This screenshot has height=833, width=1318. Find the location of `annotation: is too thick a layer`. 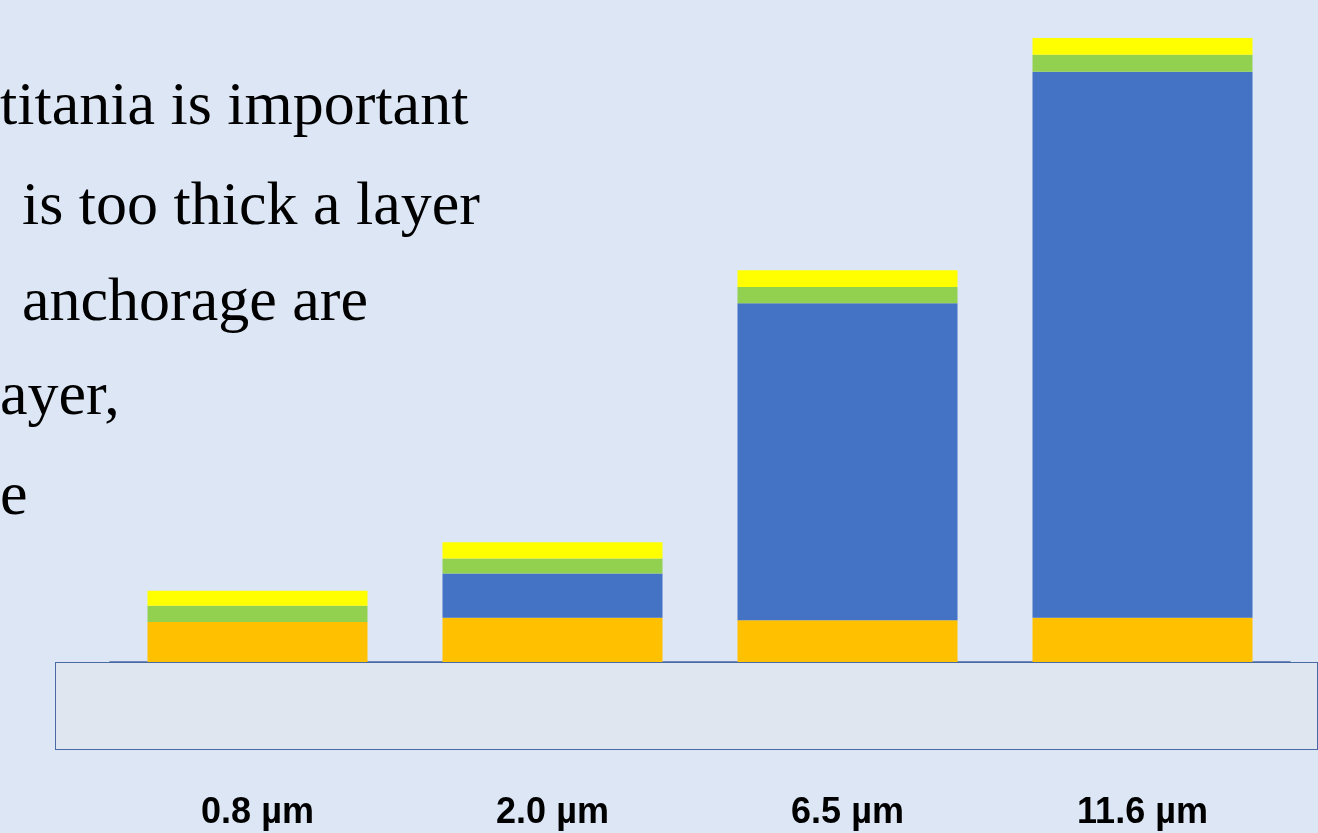

annotation: is too thick a layer is located at coordinates (251, 203).